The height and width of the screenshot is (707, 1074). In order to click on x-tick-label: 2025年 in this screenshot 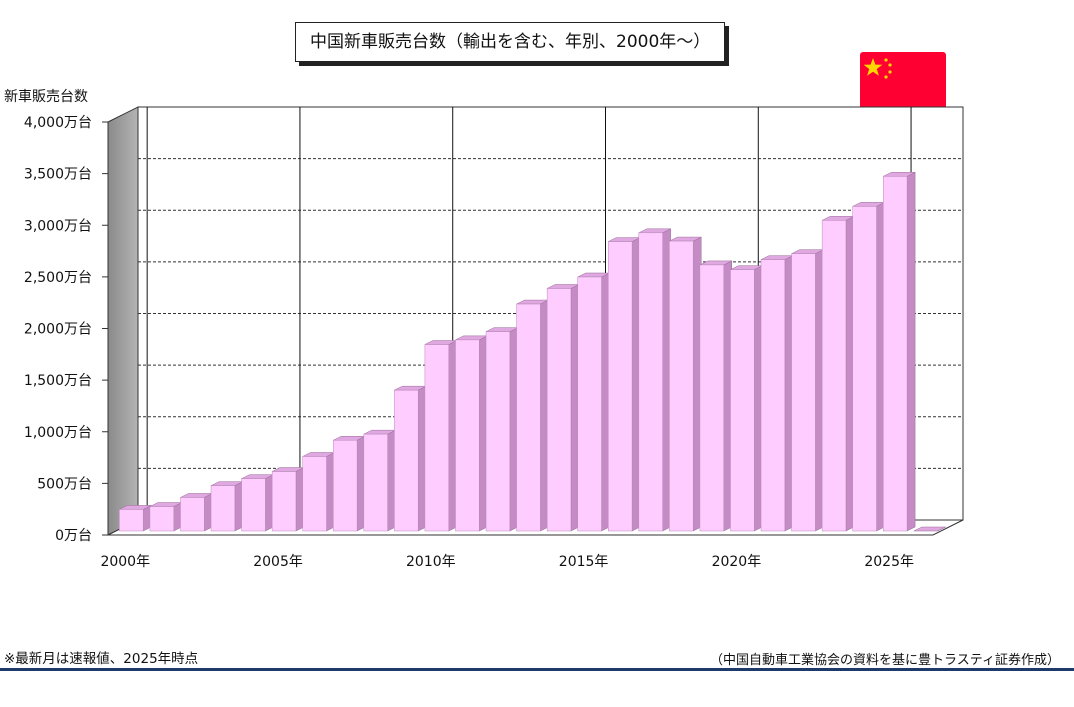, I will do `click(889, 562)`.